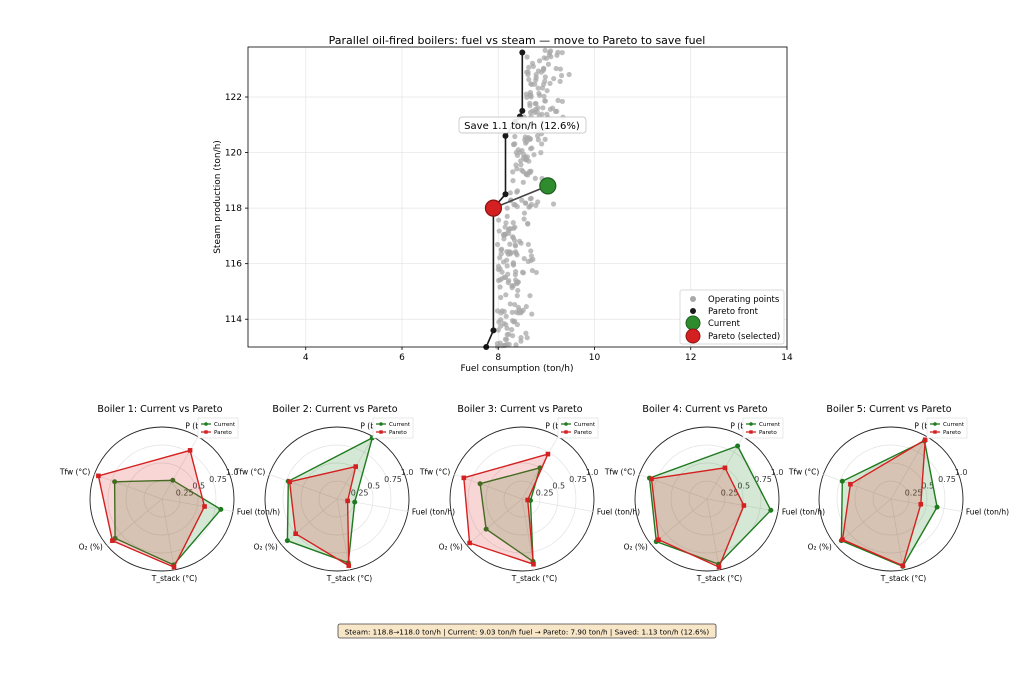 The image size is (1024, 683). Describe the element at coordinates (618, 512) in the screenshot. I see `radar-axis-label: Fuel (ton/h)` at that location.